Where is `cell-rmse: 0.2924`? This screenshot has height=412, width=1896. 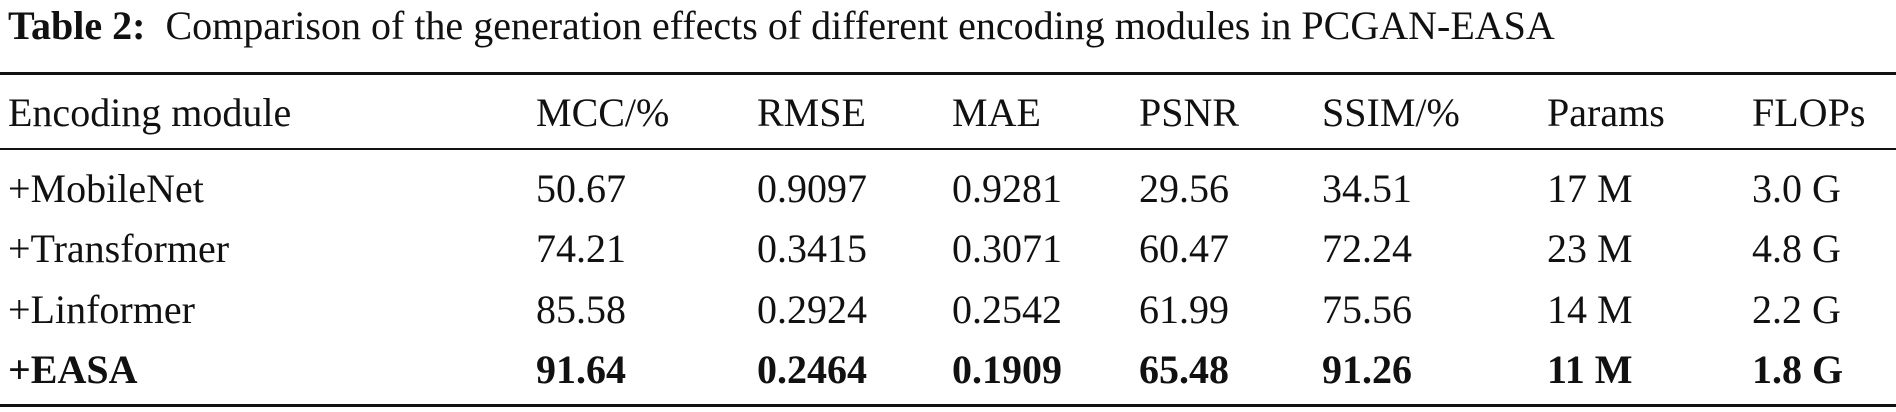
cell-rmse: 0.2924 is located at coordinates (812, 309).